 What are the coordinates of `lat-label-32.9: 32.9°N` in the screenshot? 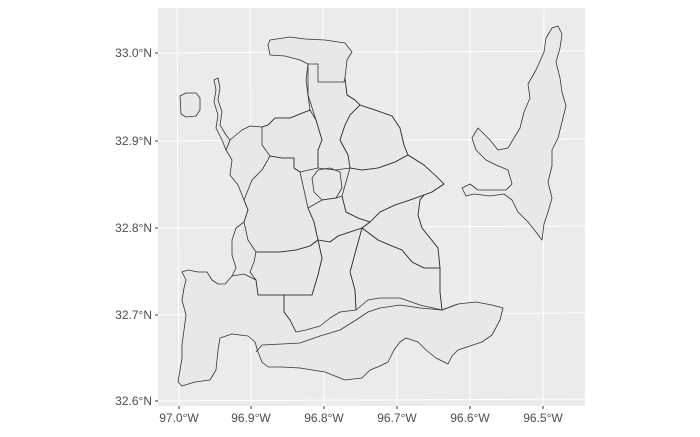 It's located at (133, 141).